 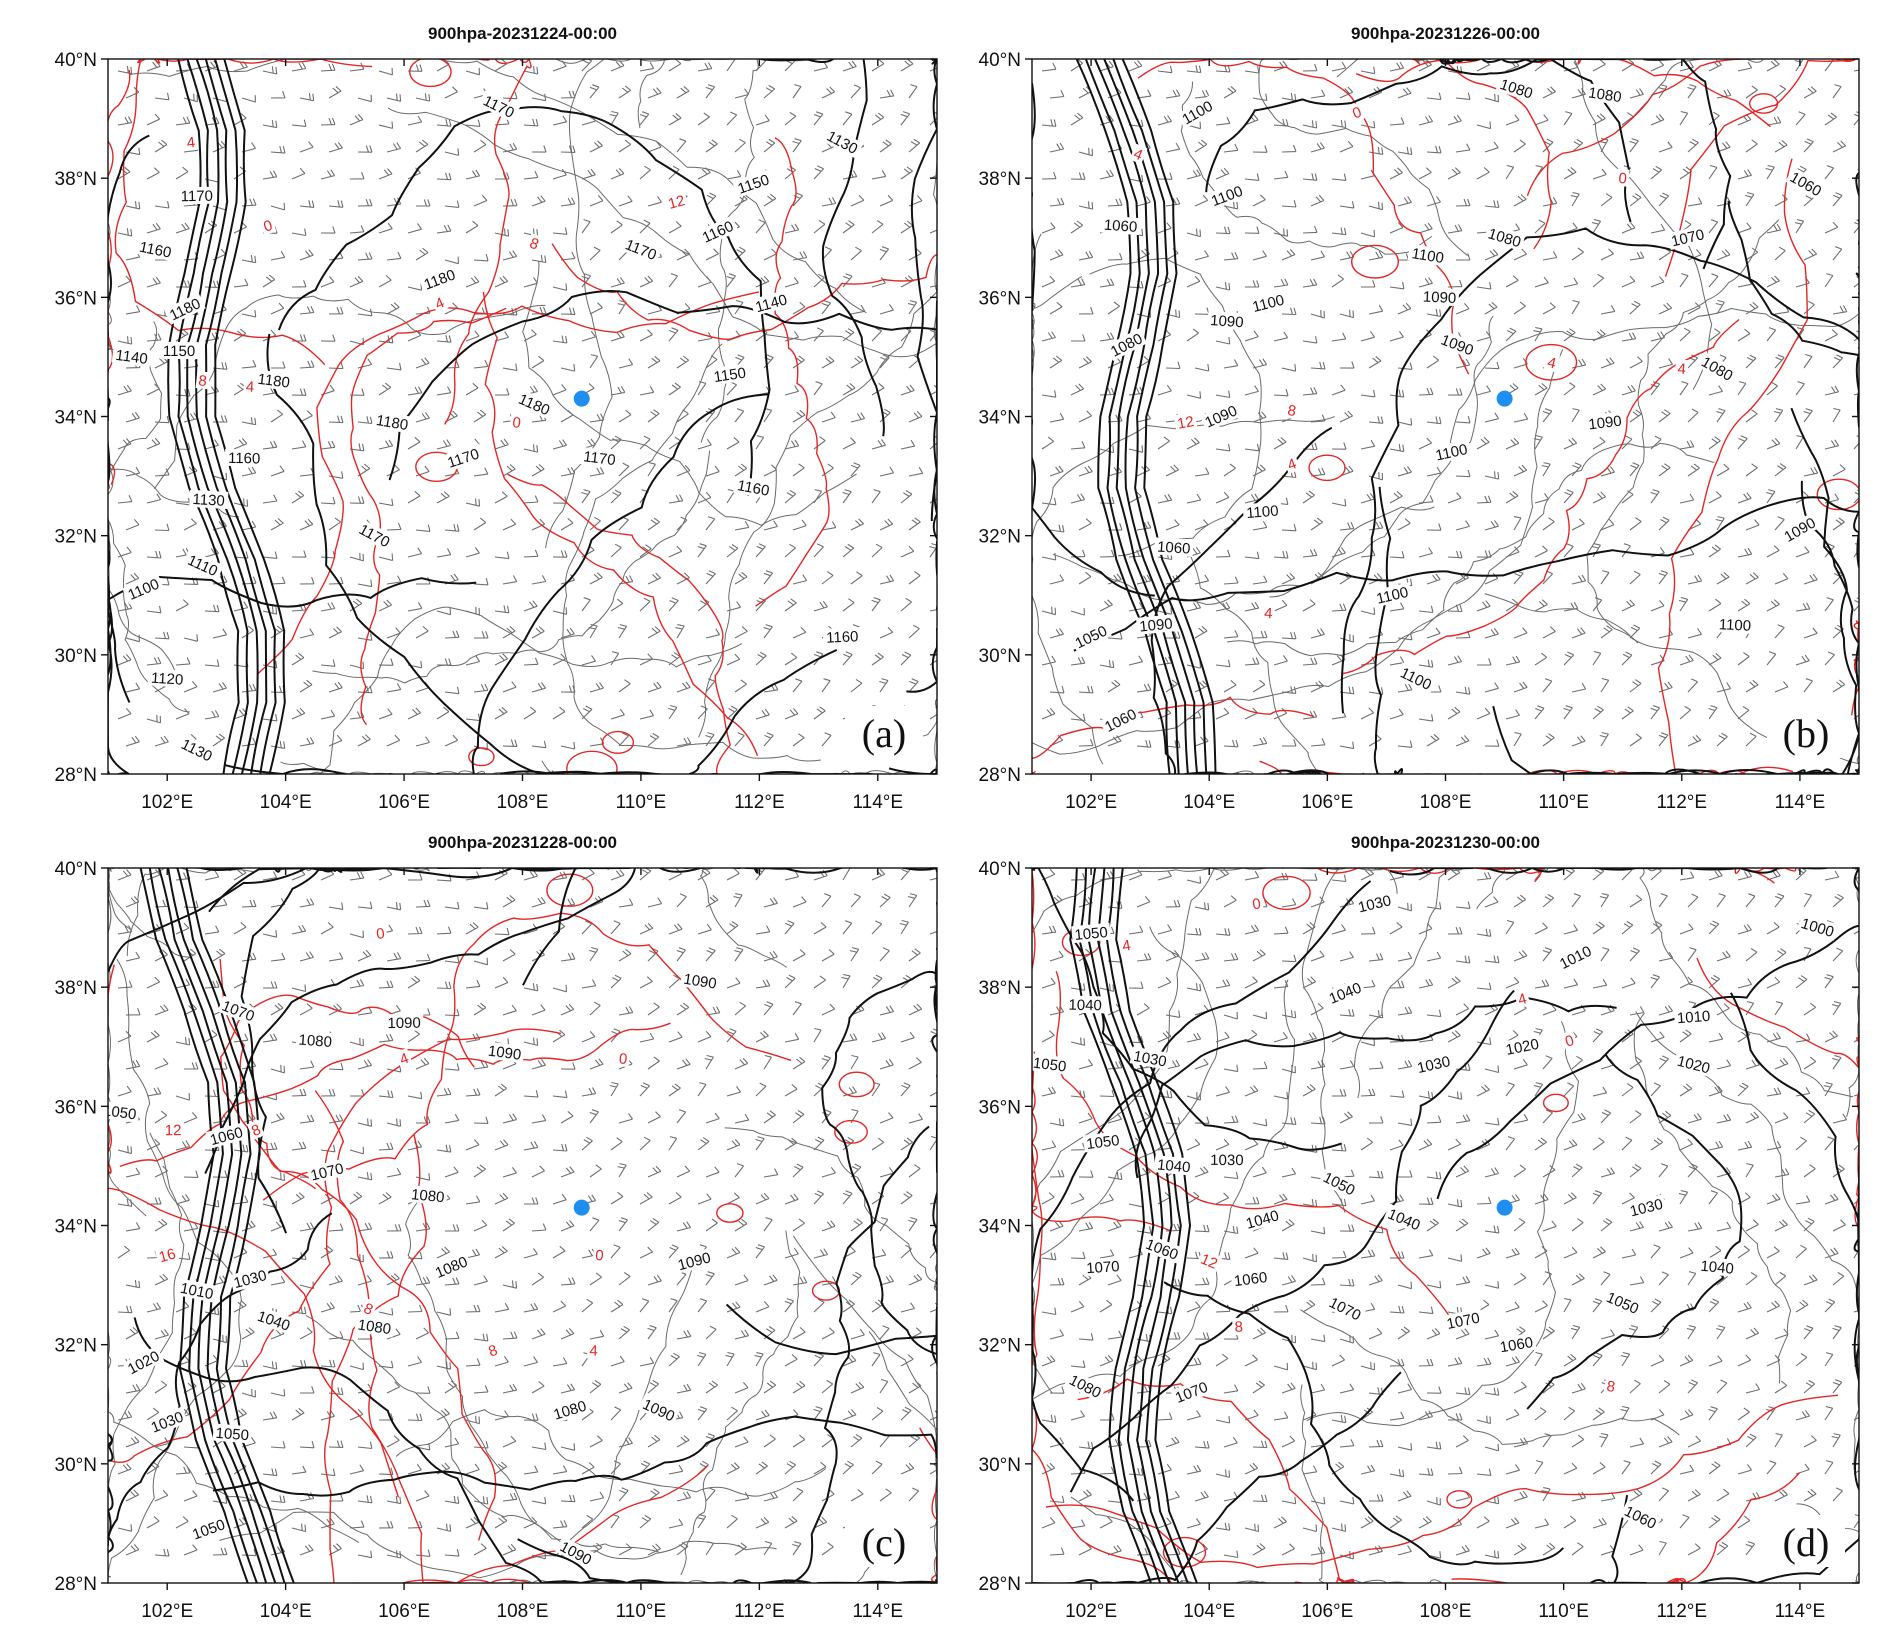 What do you see at coordinates (523, 1611) in the screenshot?
I see `lon-tick-label: 108°E` at bounding box center [523, 1611].